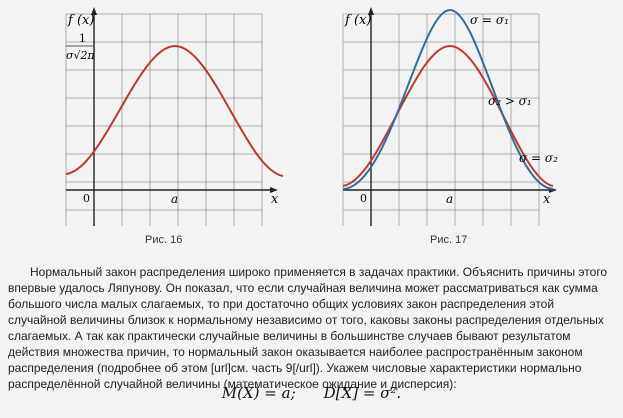  Describe the element at coordinates (311, 393) in the screenshot. I see `formula-line: M(X) = a; D[X] = σ².` at that location.